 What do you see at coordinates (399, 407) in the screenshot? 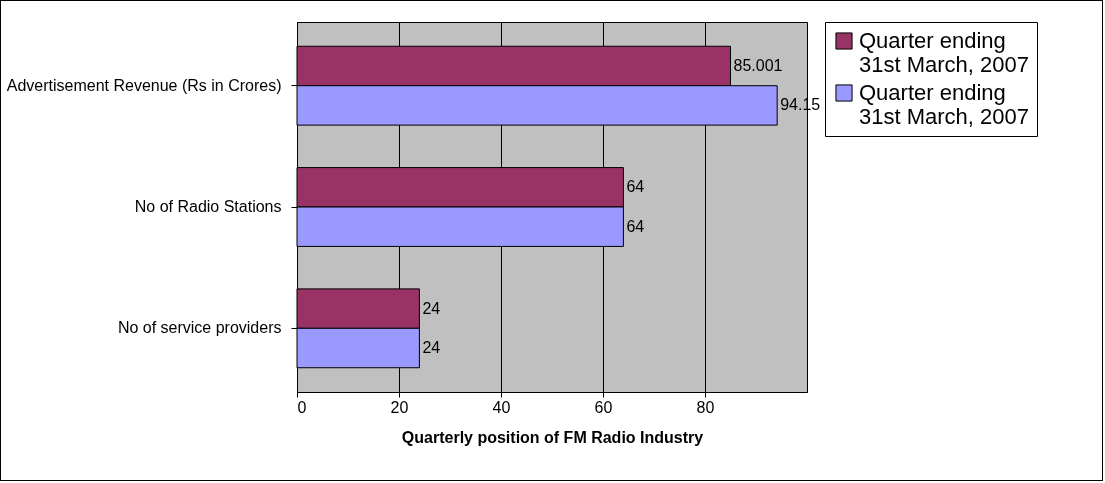
I see `x-tick-label: 20` at bounding box center [399, 407].